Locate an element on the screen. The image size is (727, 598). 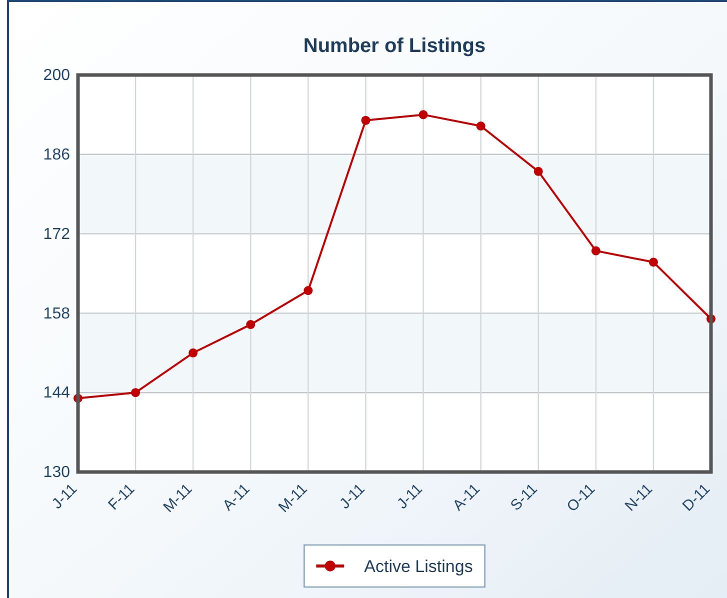
y-tick-label: 172 is located at coordinates (56, 234).